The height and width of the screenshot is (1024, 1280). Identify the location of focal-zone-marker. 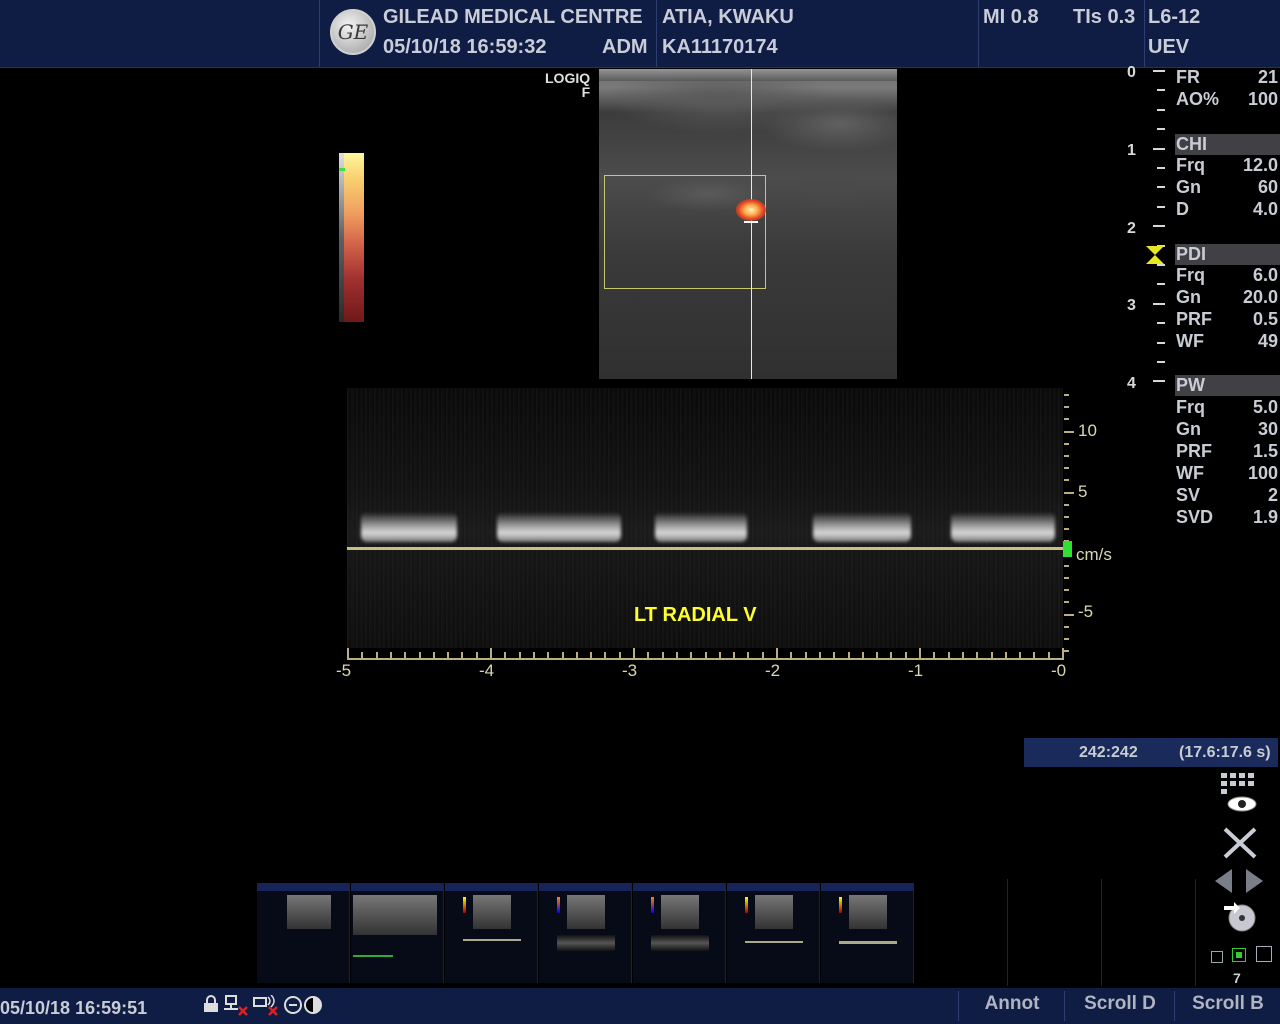
(1155, 255).